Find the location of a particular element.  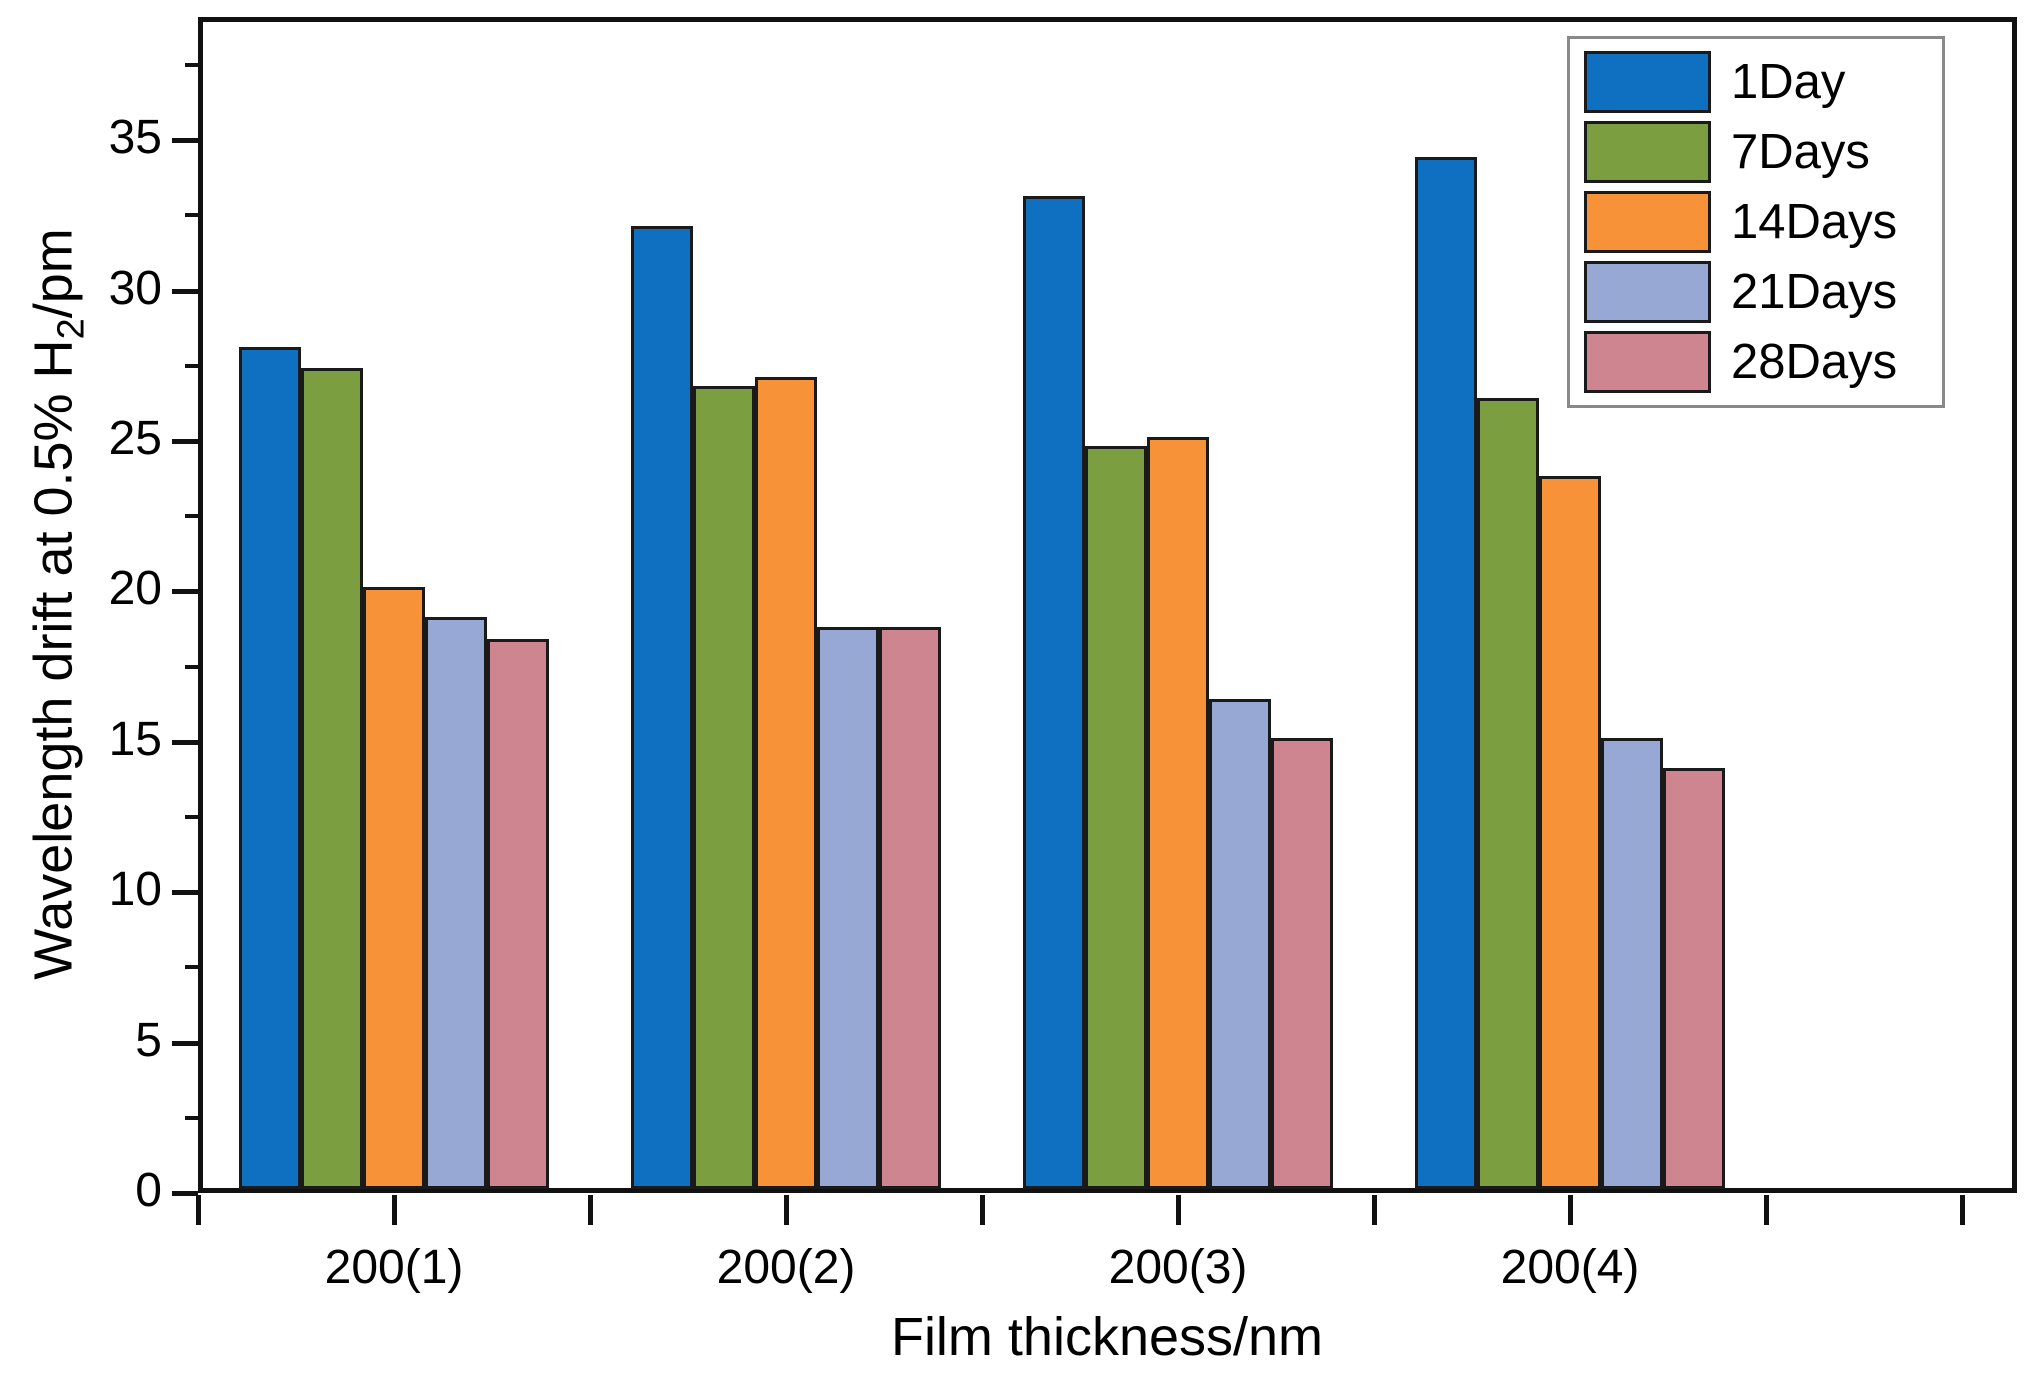

legend-row: 14Days is located at coordinates (1756, 222).